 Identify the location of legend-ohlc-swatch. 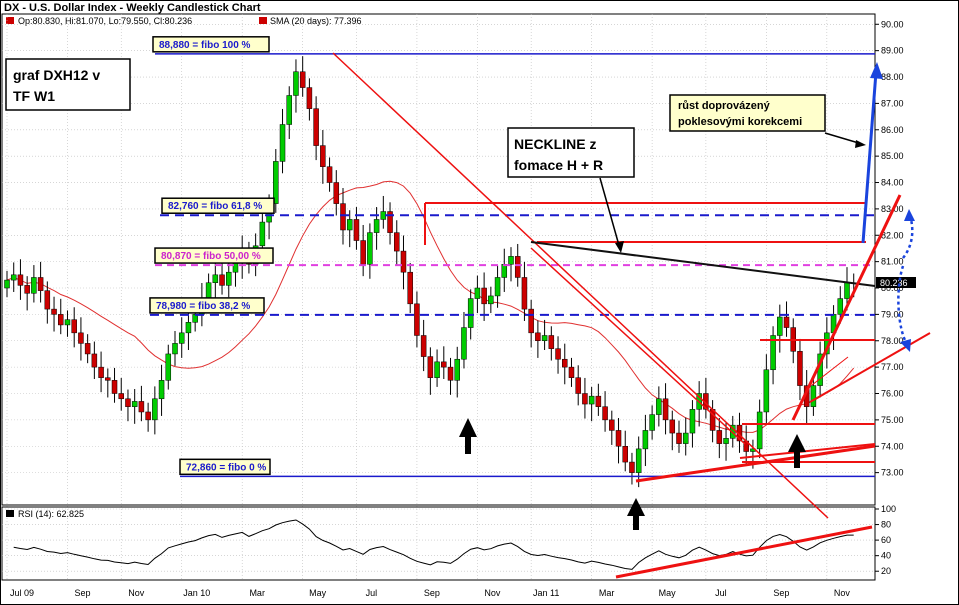
(10, 20).